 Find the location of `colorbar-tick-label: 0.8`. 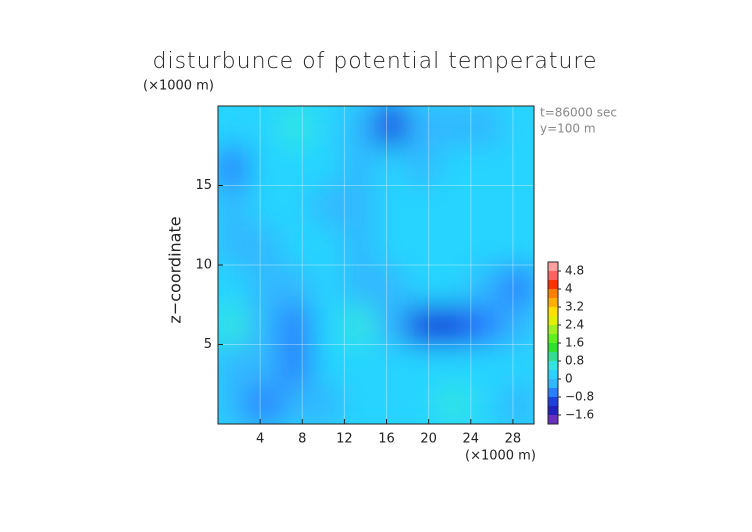

colorbar-tick-label: 0.8 is located at coordinates (574, 361).